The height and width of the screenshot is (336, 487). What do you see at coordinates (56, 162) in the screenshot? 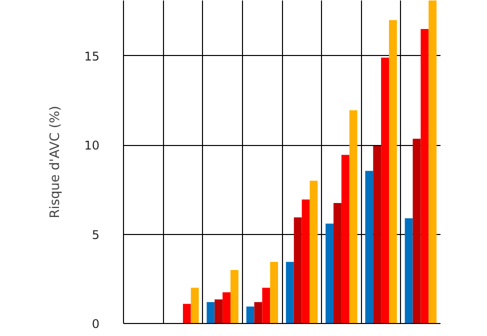
I see `y-axis-title: Risque d'AVC (%)` at bounding box center [56, 162].